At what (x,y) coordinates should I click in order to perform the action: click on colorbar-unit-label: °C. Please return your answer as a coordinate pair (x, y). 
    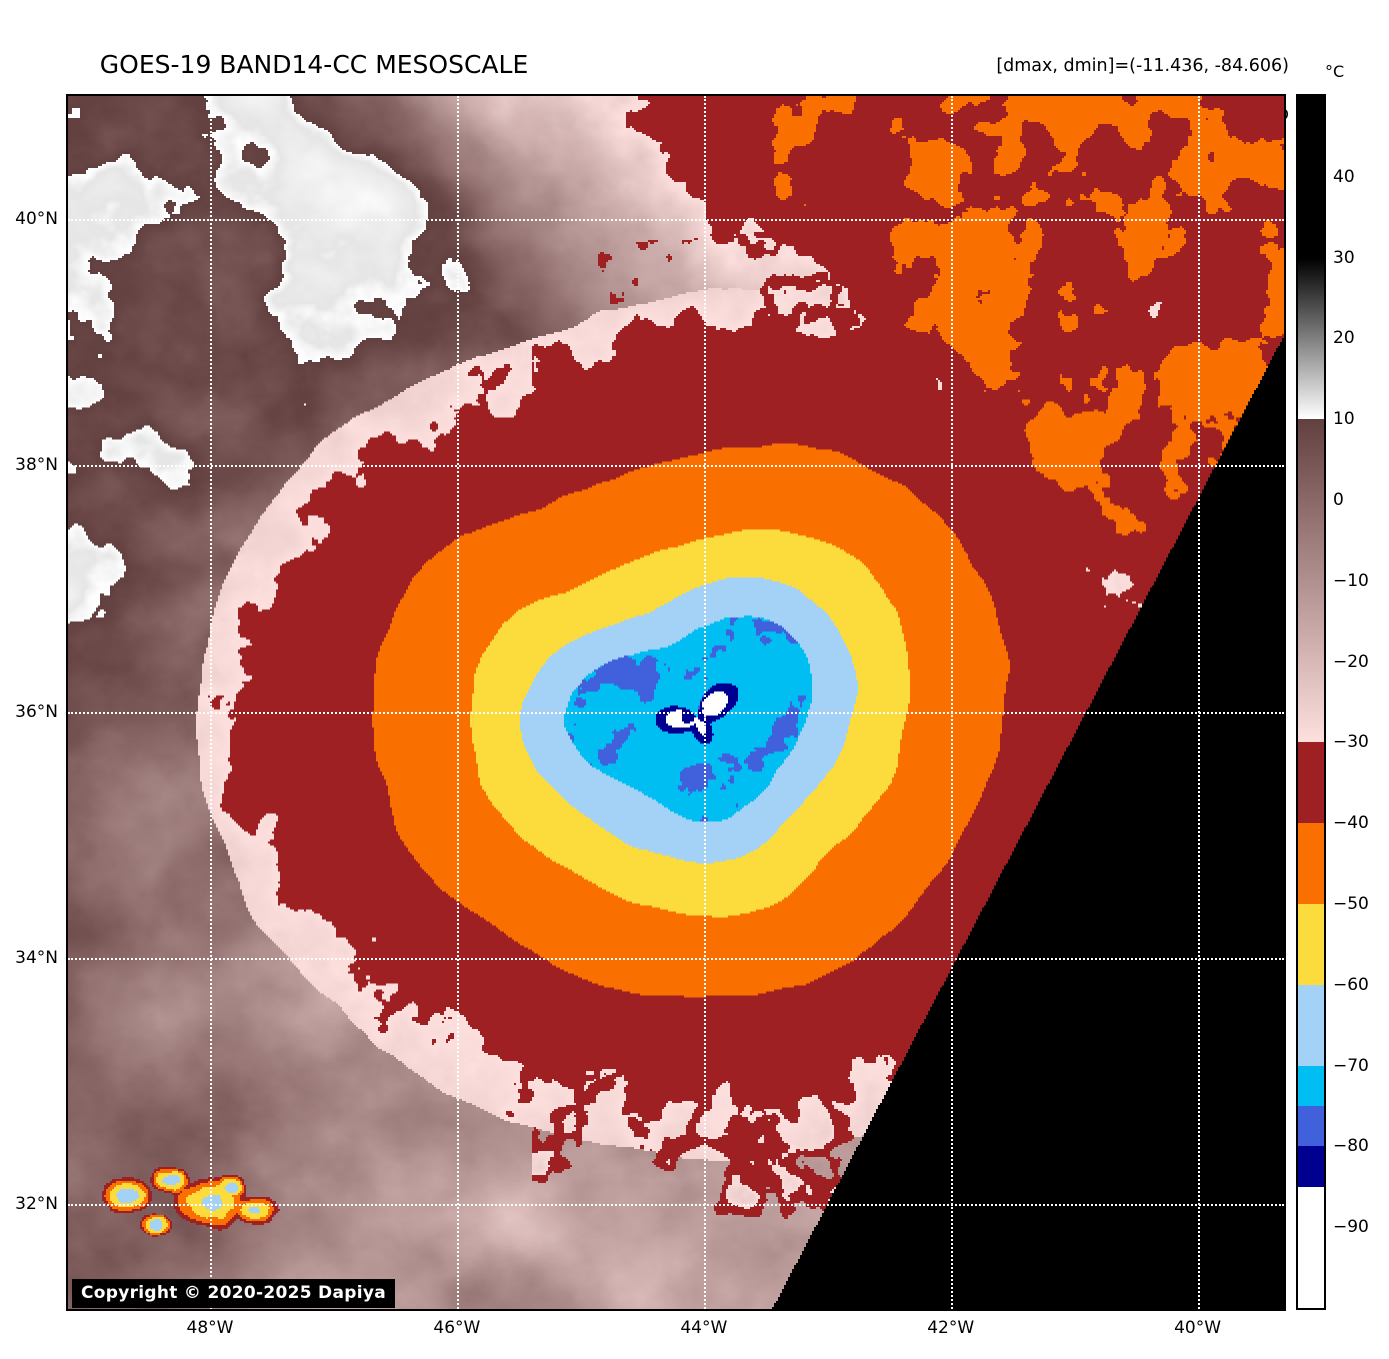
    Looking at the image, I should click on (1335, 71).